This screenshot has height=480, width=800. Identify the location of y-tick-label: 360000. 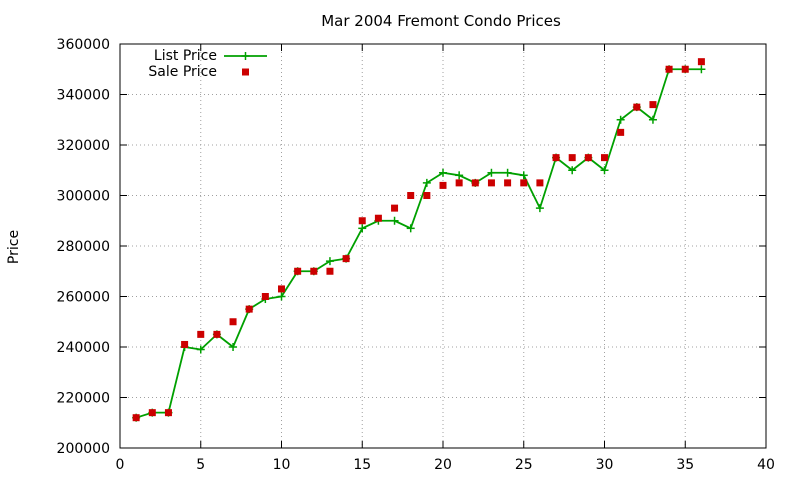
(83, 45).